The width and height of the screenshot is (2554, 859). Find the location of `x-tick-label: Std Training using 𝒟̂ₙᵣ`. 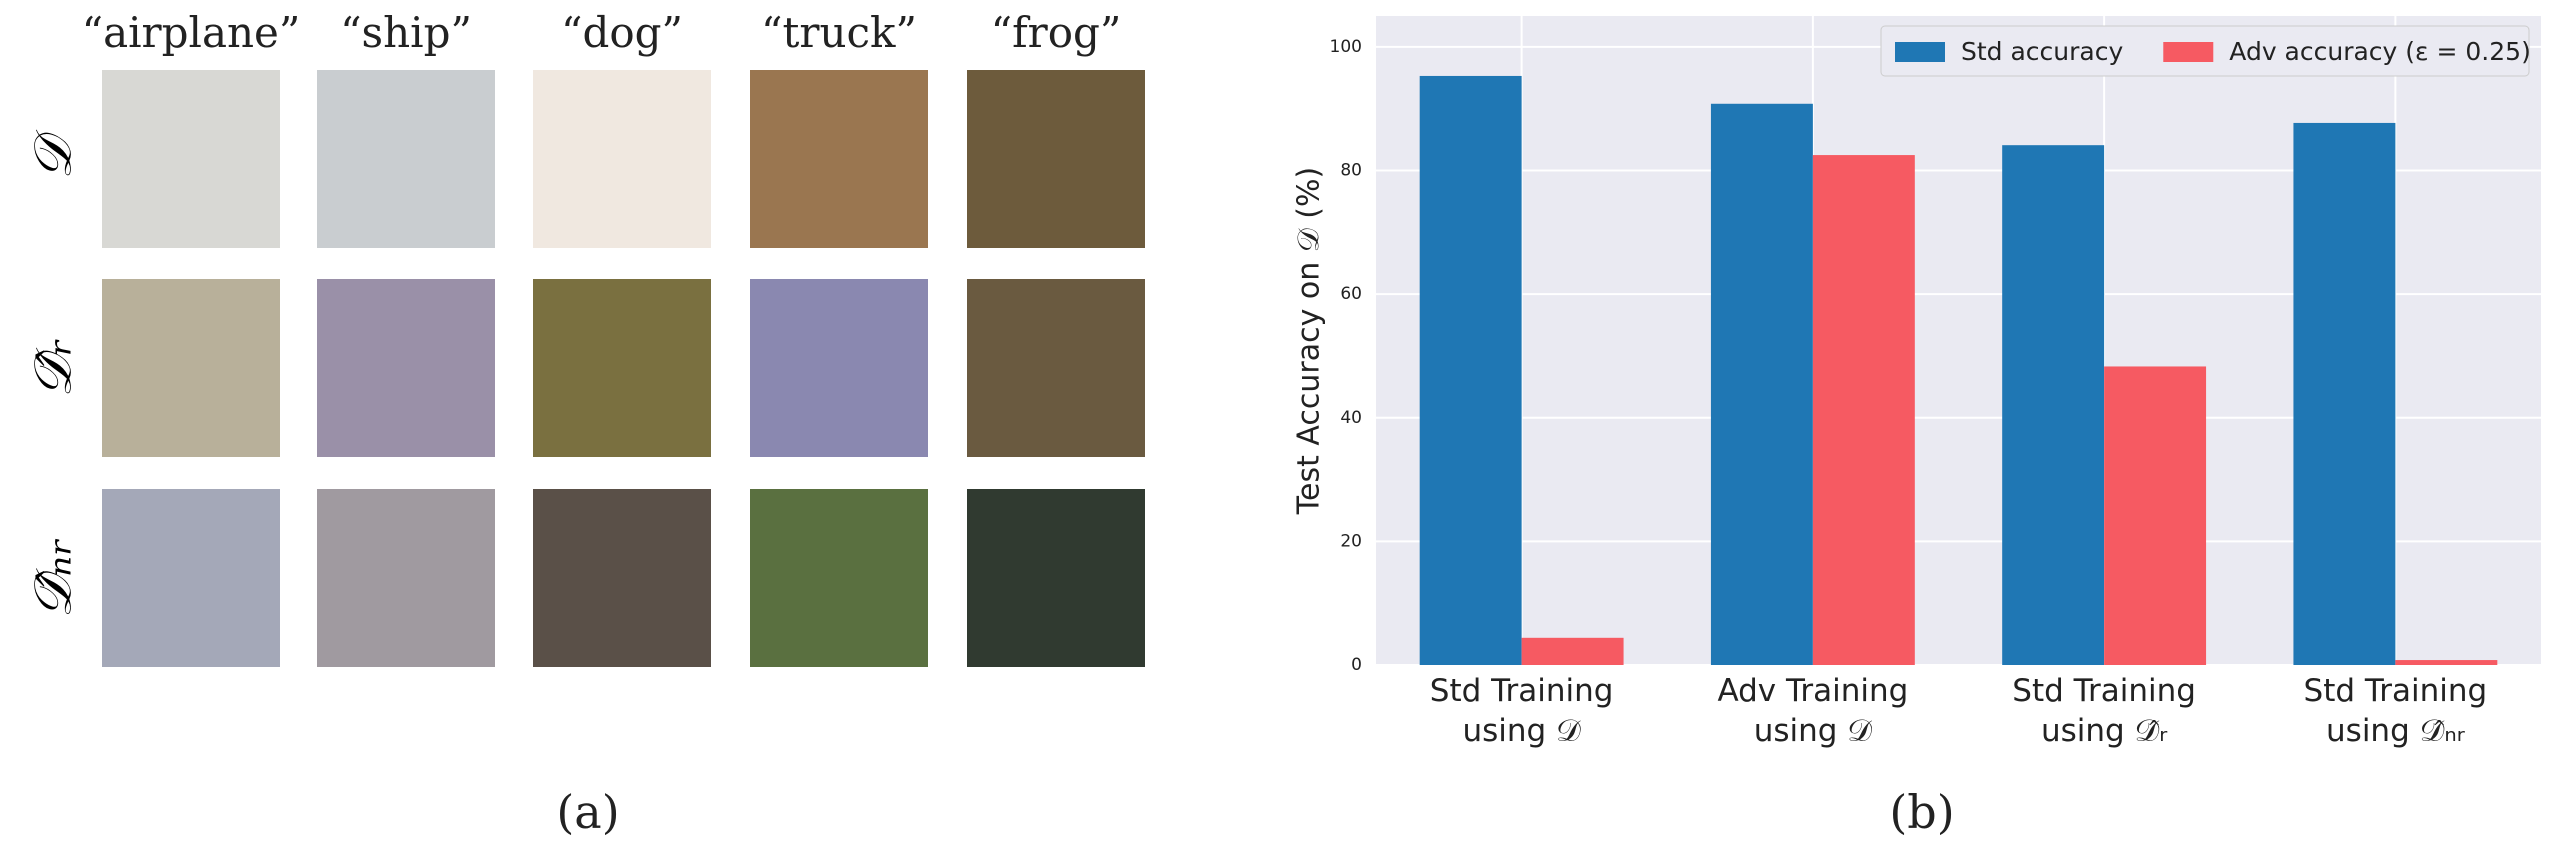

x-tick-label: Std Training using 𝒟̂ₙᵣ is located at coordinates (2395, 711).